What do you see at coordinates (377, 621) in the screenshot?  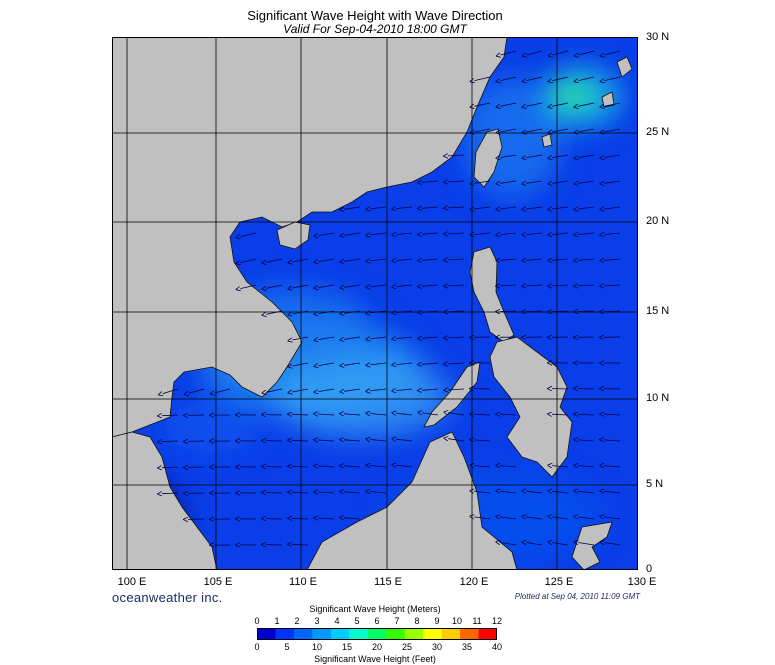 I see `meter-tick-label: 6` at bounding box center [377, 621].